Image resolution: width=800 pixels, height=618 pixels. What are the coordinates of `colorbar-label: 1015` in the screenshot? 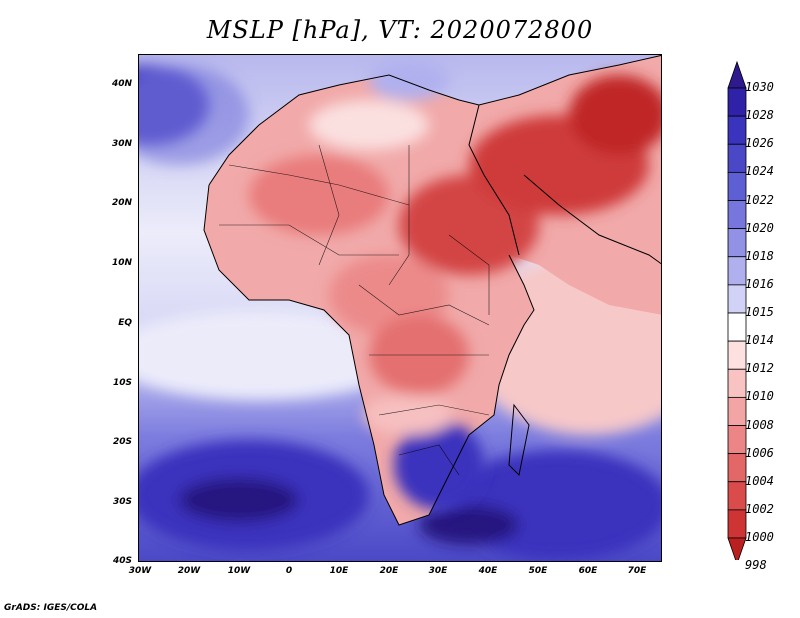 It's located at (759, 312).